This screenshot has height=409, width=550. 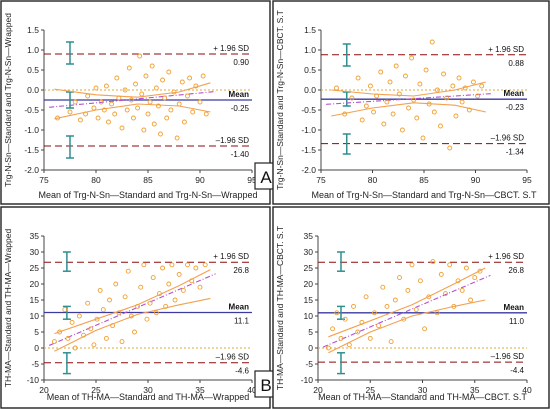 What do you see at coordinates (309, 316) in the screenshot?
I see `y-tick-label: 10` at bounding box center [309, 316].